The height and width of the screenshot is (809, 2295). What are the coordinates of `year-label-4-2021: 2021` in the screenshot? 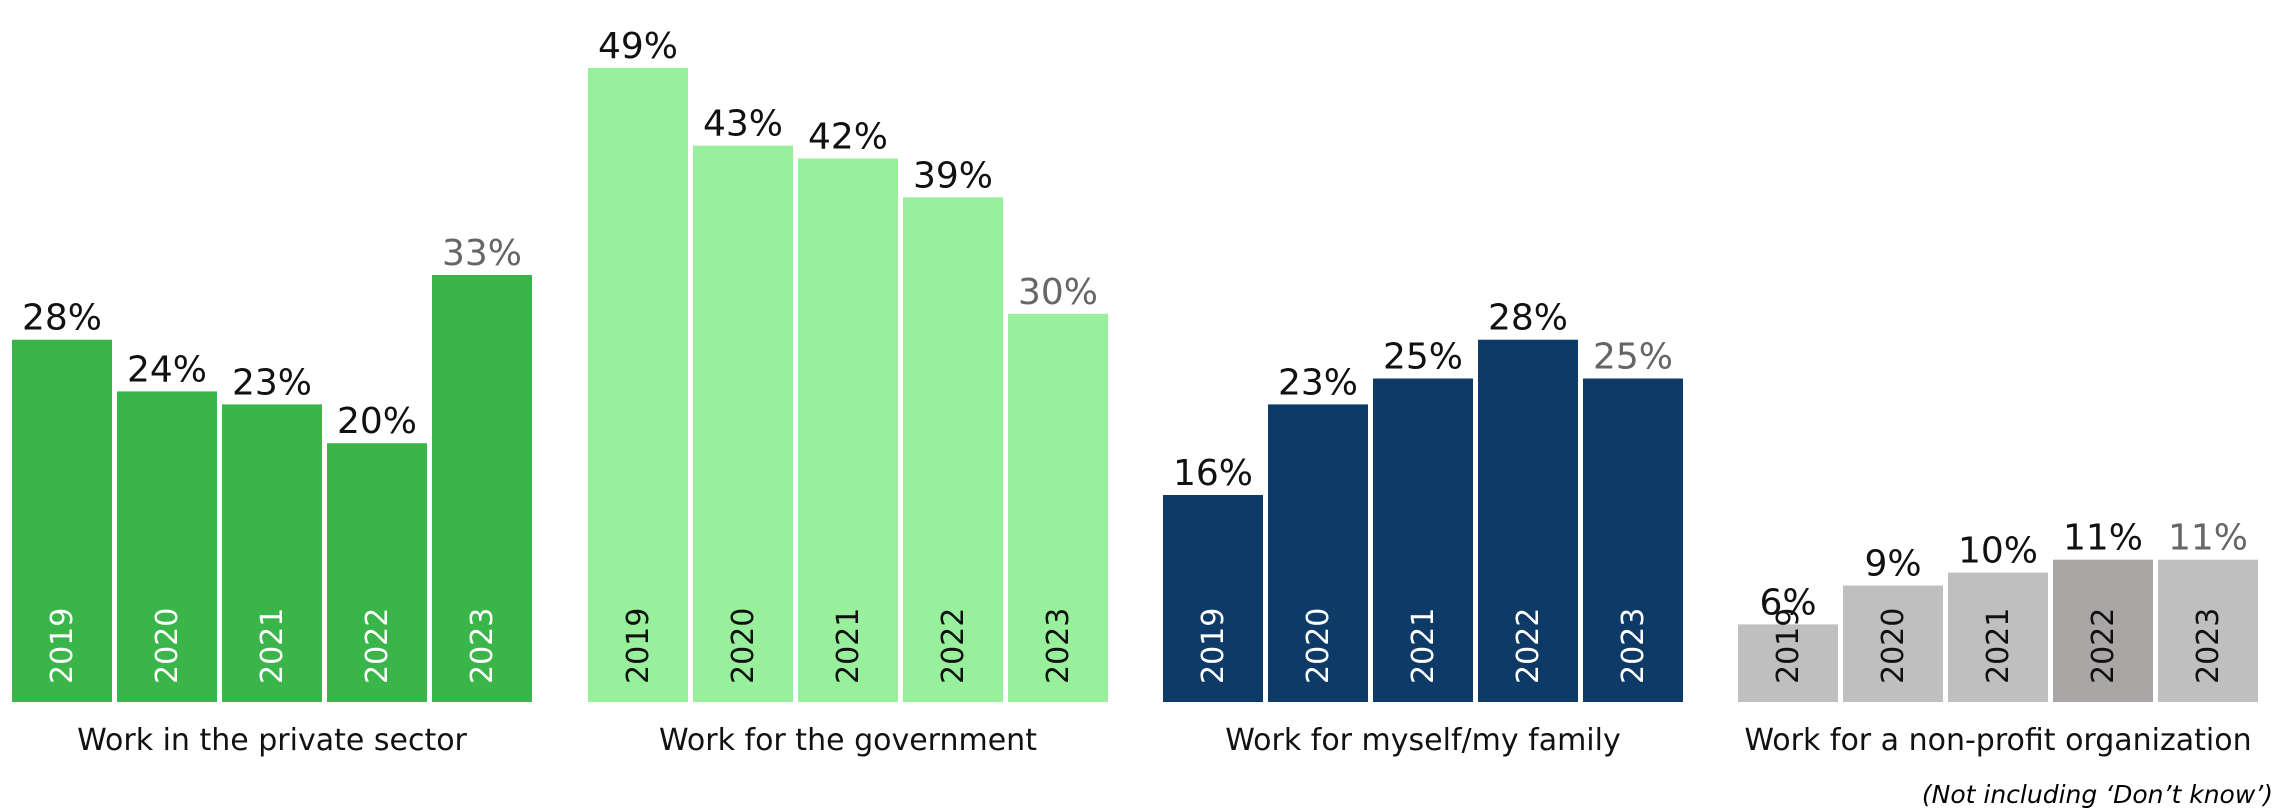 It's located at (1998, 646).